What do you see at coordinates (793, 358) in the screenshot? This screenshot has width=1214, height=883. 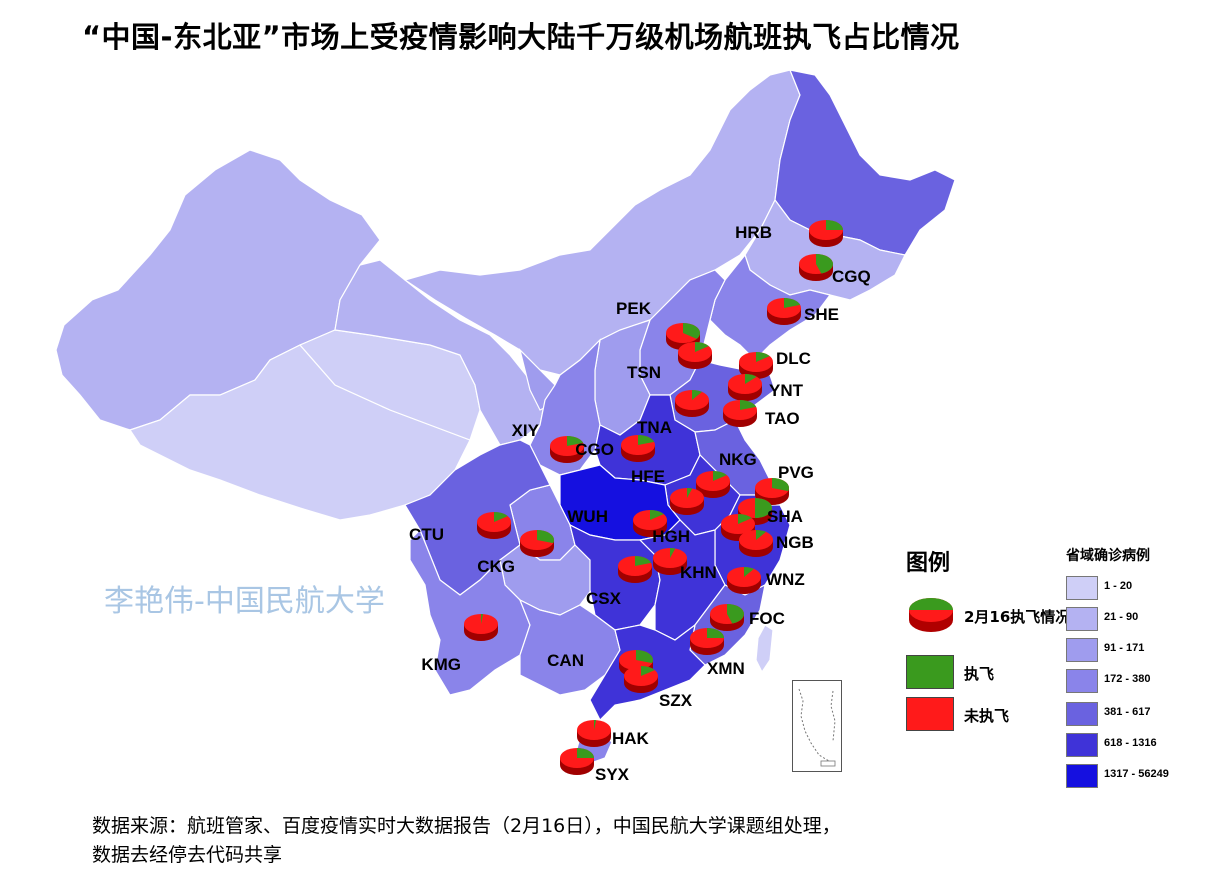 I see `airport-label-dlc: DLC` at bounding box center [793, 358].